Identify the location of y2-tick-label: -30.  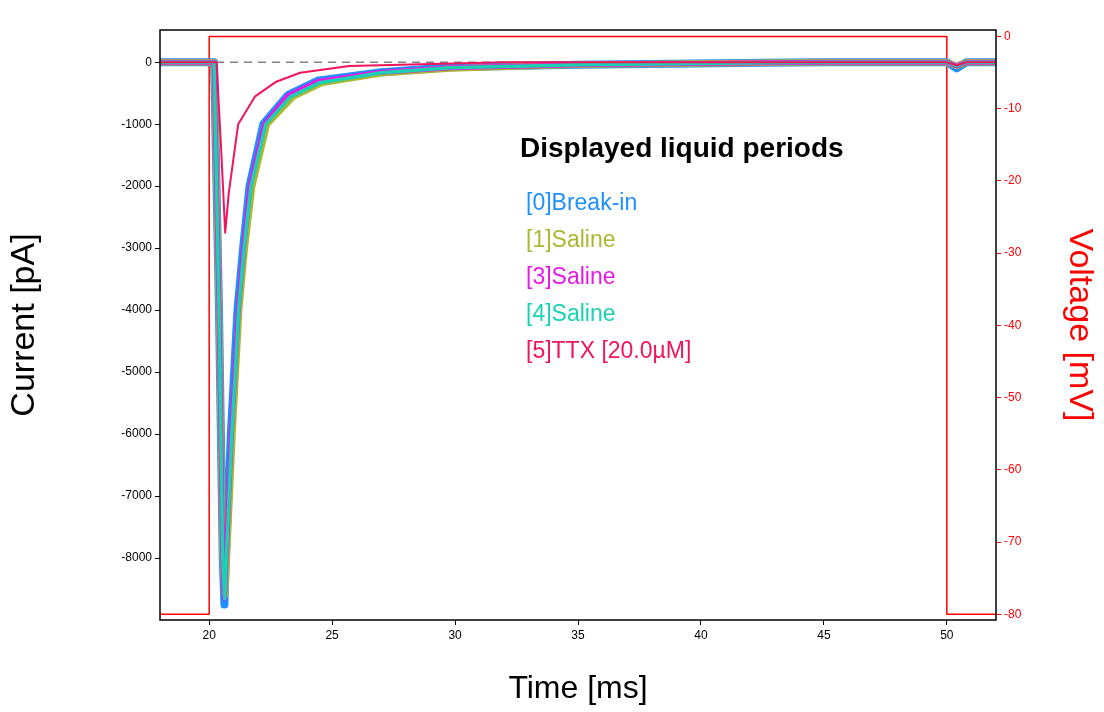
(1013, 252).